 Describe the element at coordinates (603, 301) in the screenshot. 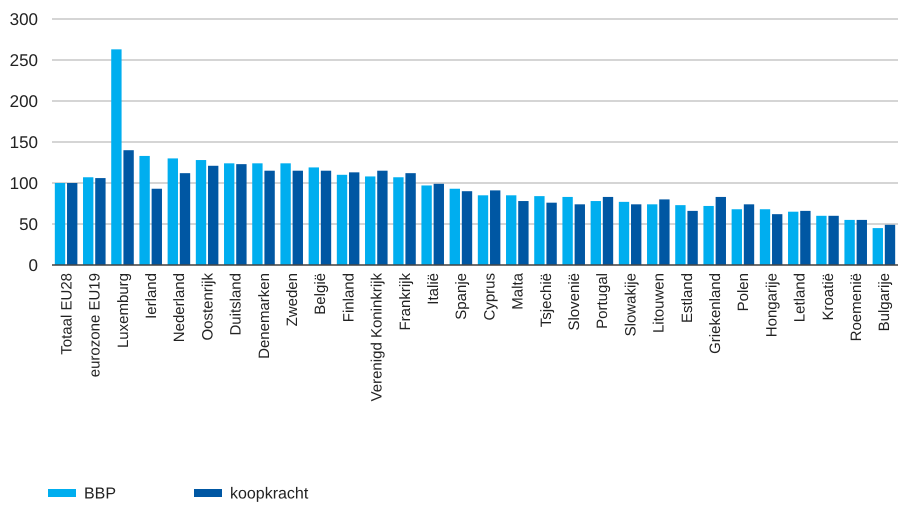

I see `x-tick-label: Portugal` at that location.